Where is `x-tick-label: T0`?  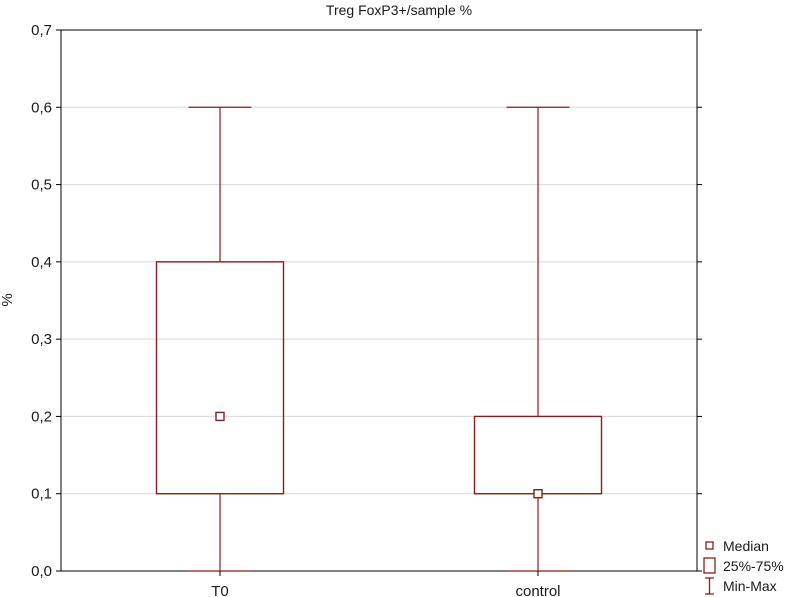
x-tick-label: T0 is located at coordinates (220, 590).